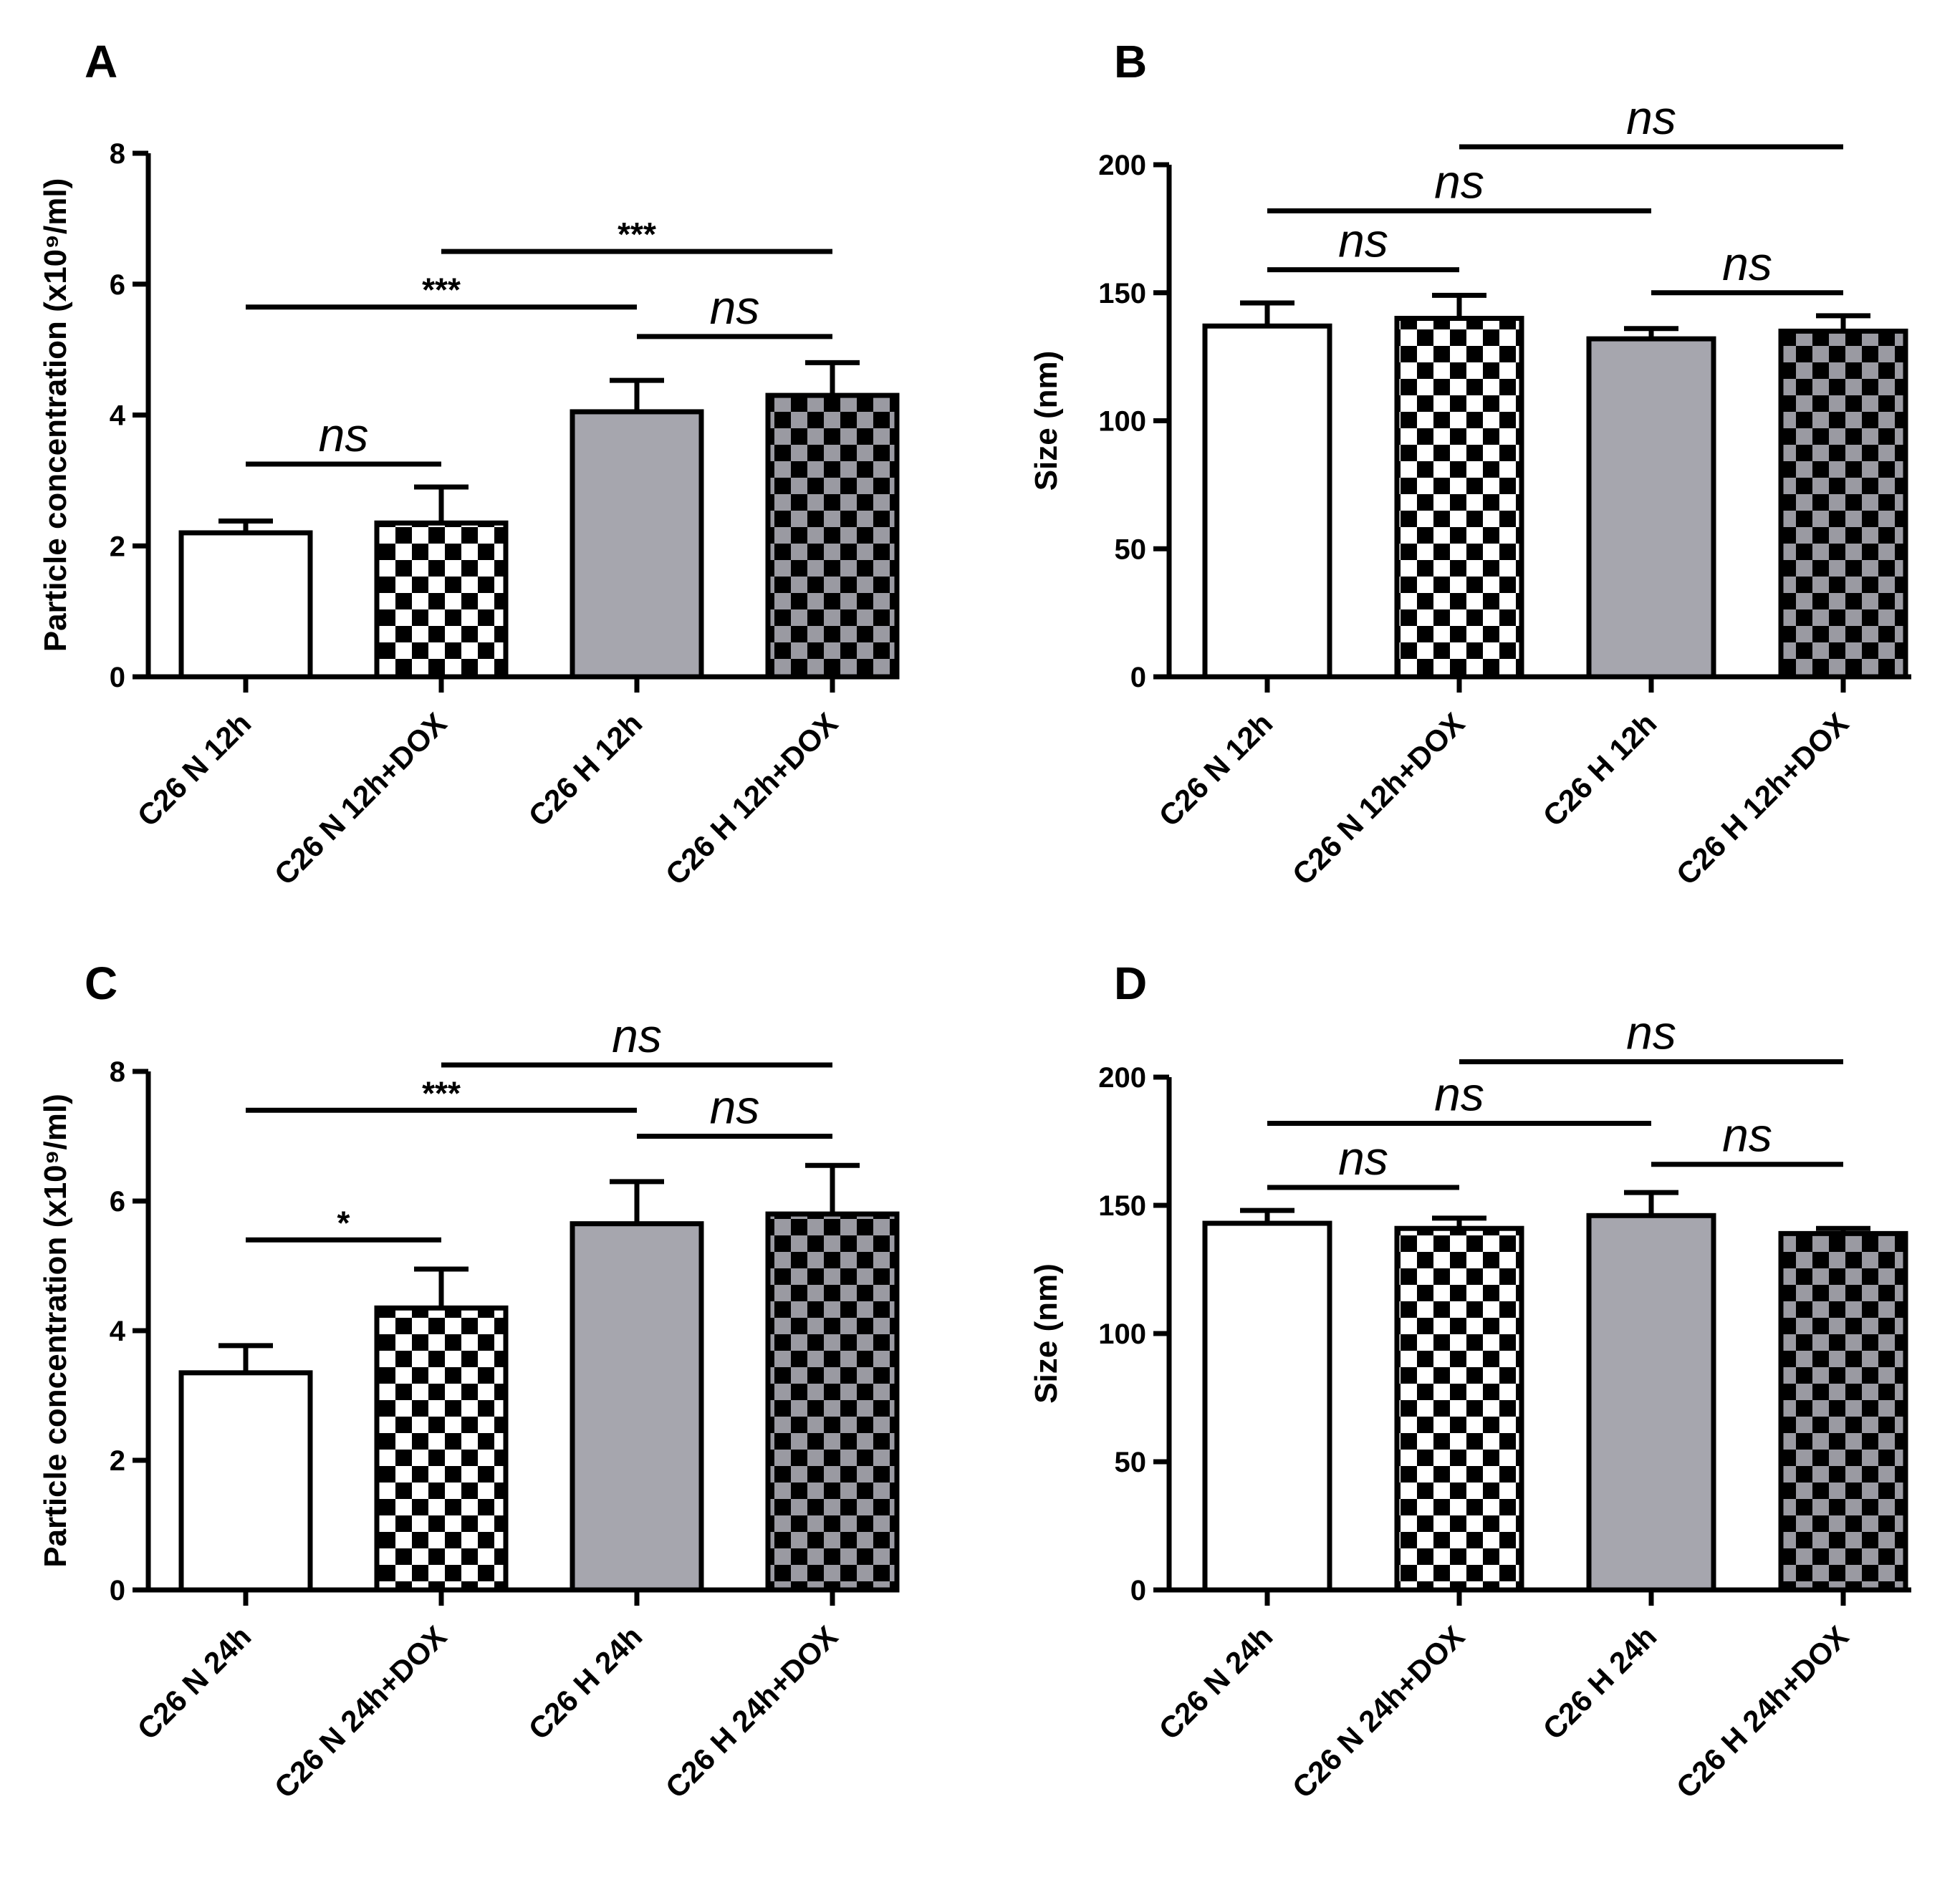 This screenshot has height=1885, width=1960. Describe the element at coordinates (101, 983) in the screenshot. I see `panel-letter: C` at that location.